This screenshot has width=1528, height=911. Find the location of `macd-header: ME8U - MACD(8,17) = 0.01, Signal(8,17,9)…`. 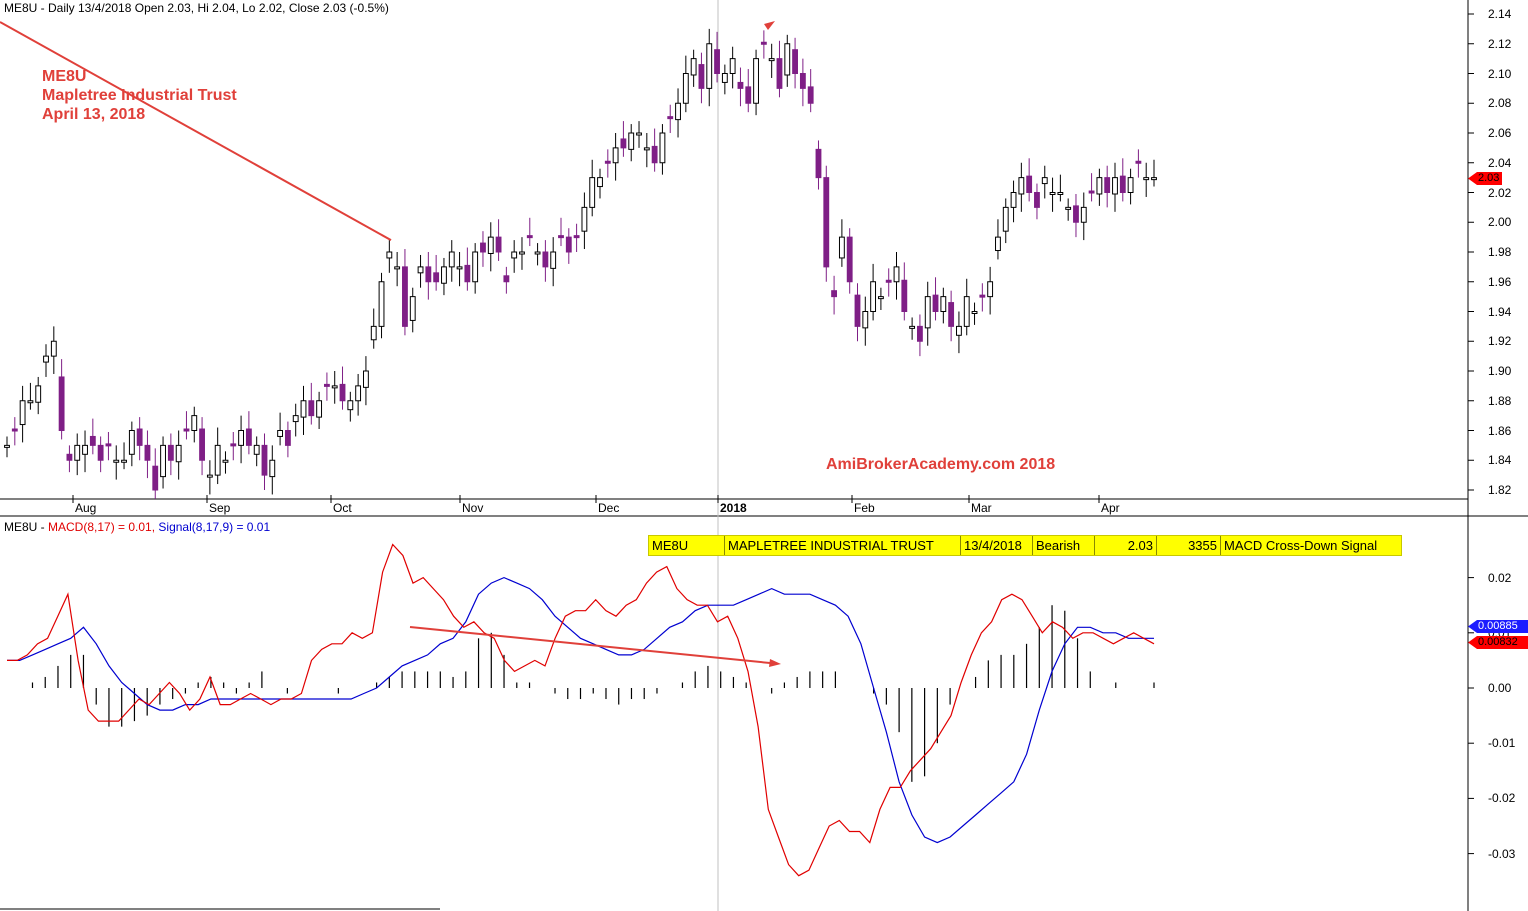

macd-header: ME8U - MACD(8,17) = 0.01, Signal(8,17,9)… is located at coordinates (137, 527).